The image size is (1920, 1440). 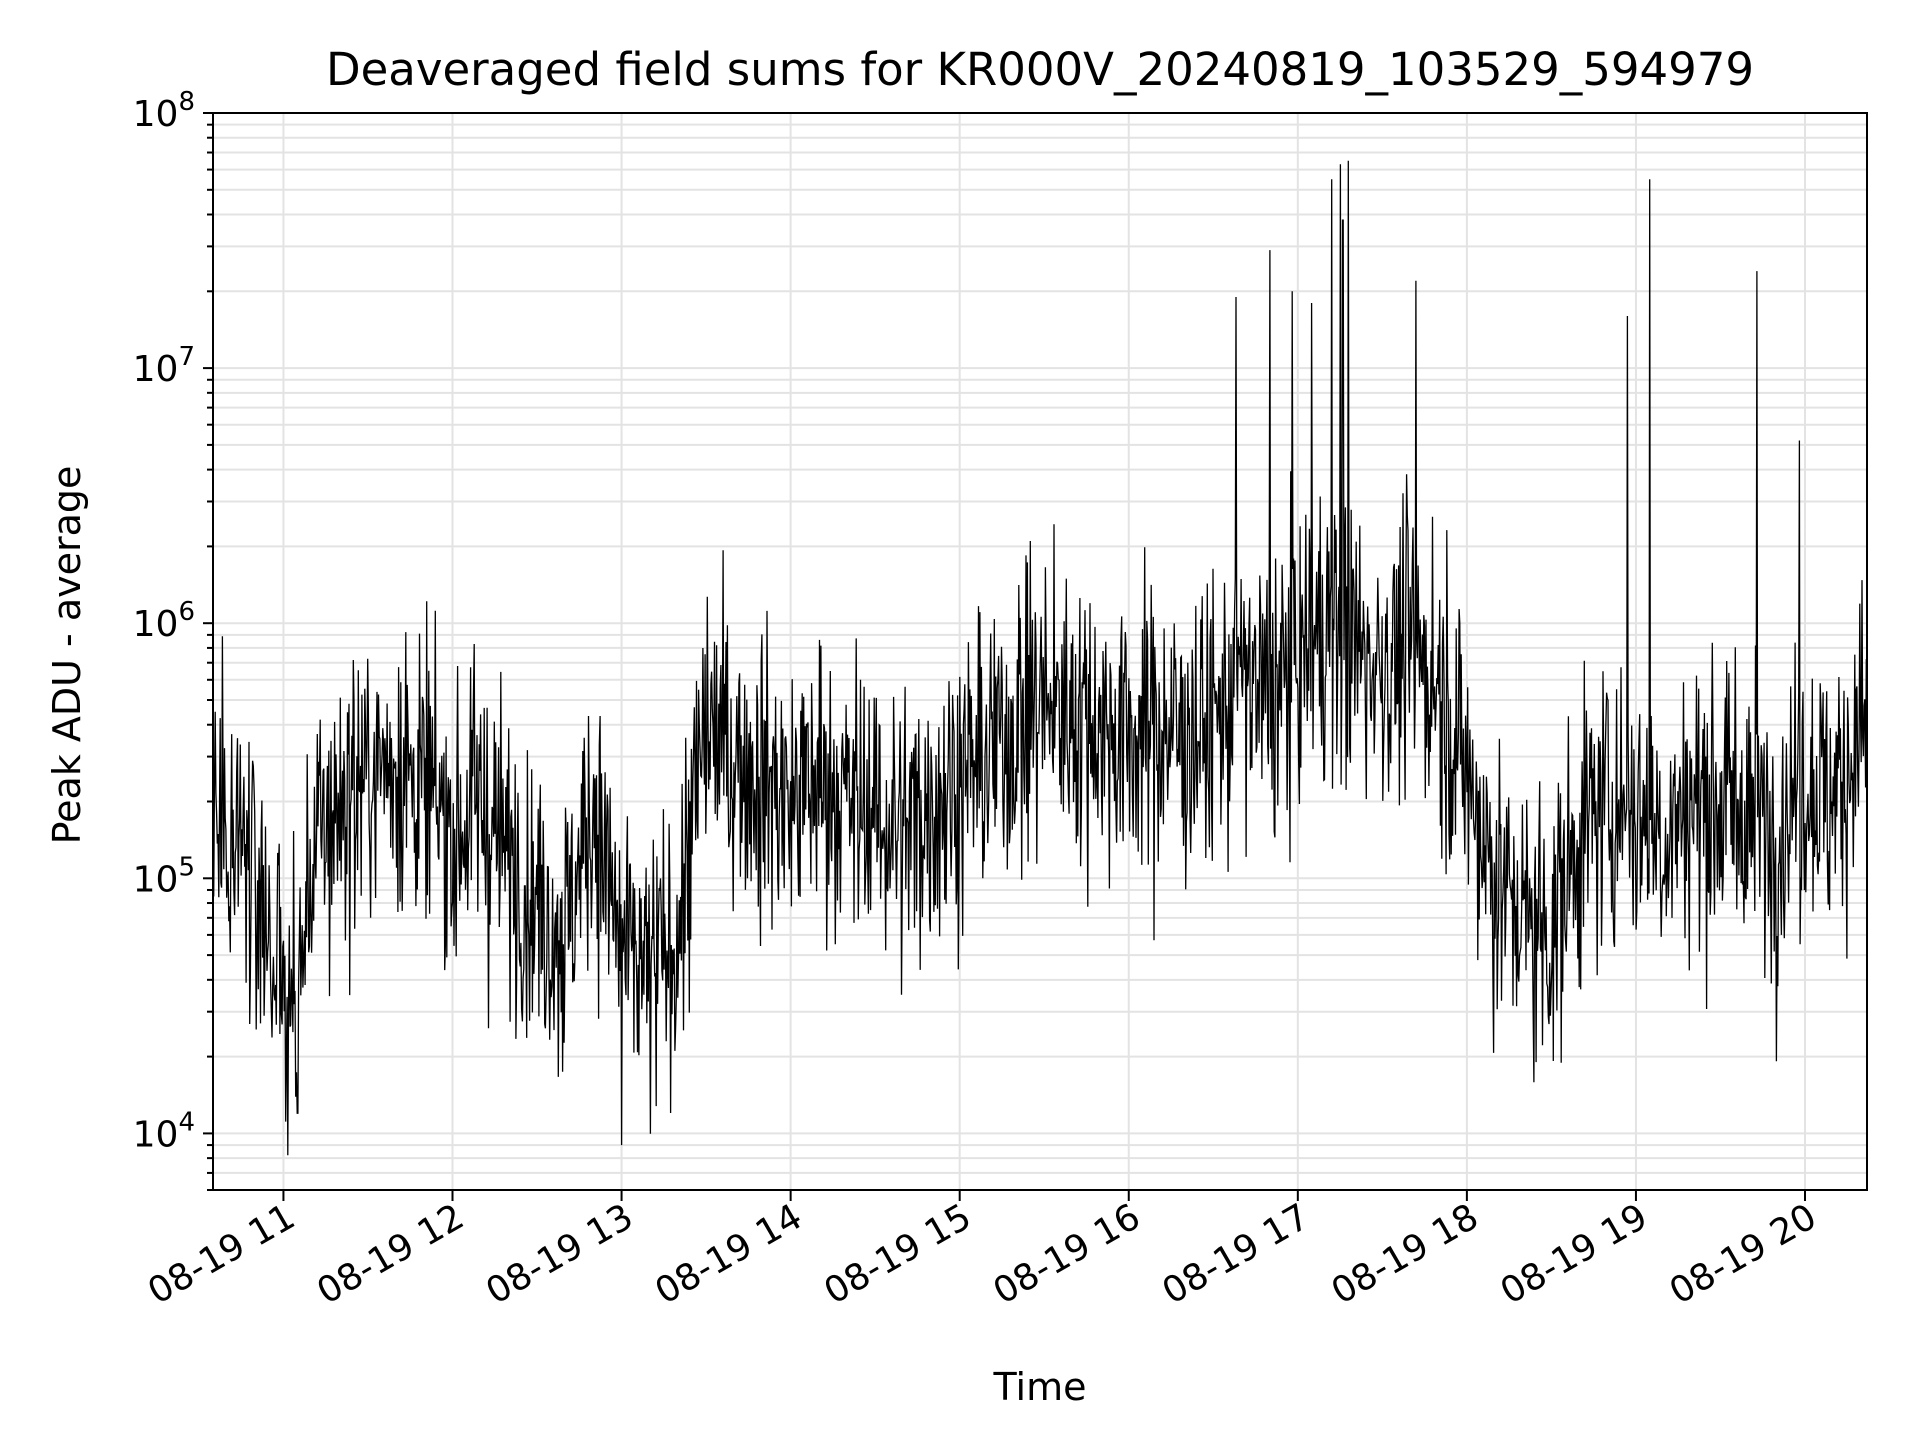 I want to click on y-tick-label: 10⁵, so click(x=164, y=876).